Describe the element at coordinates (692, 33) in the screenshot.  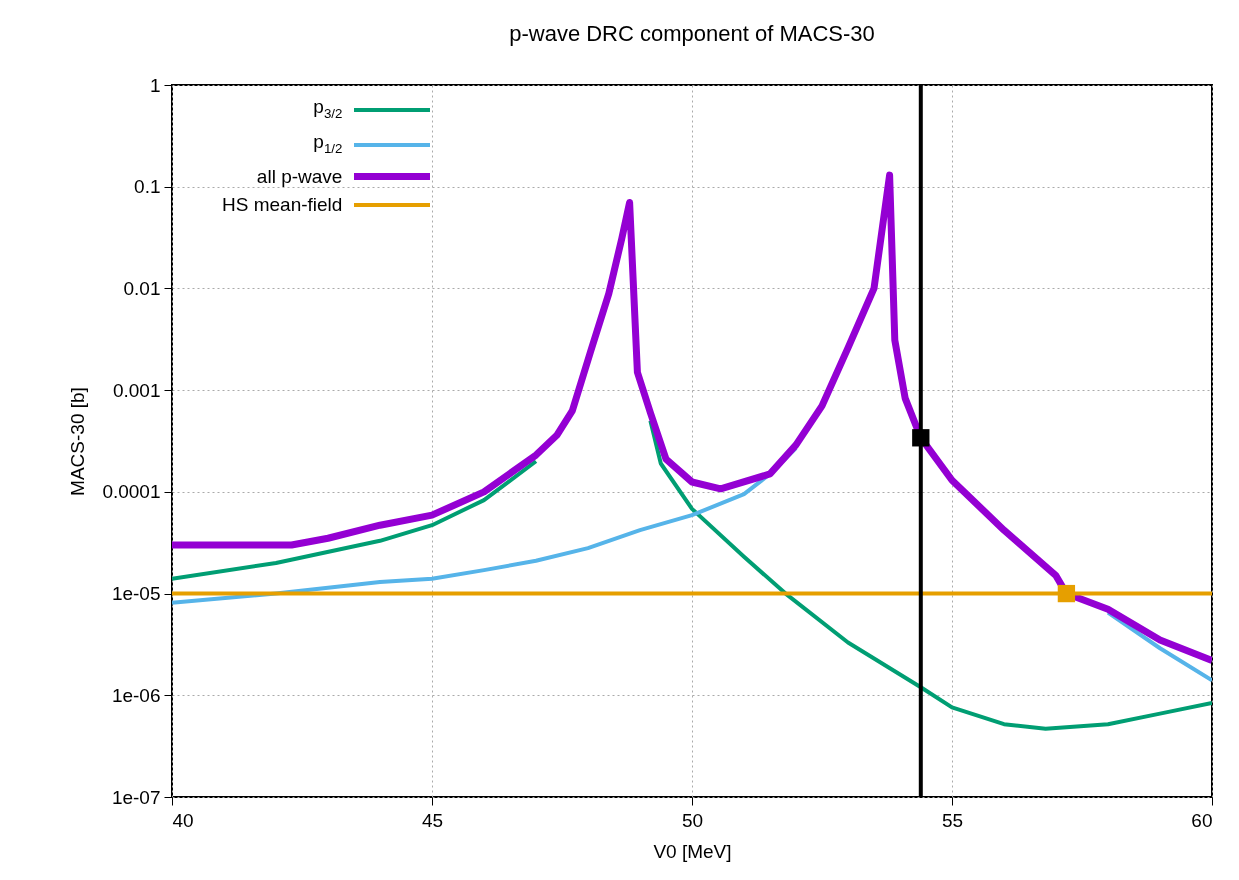
I see `chart-title: p-wave DRC component of MACS-30` at that location.